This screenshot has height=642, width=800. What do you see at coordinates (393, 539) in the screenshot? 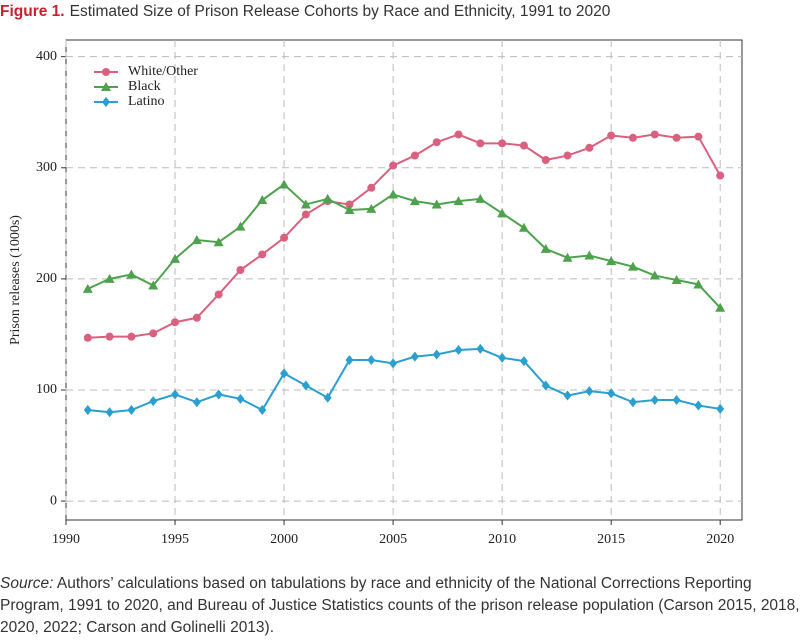
I see `x-tick-label: 2005` at bounding box center [393, 539].